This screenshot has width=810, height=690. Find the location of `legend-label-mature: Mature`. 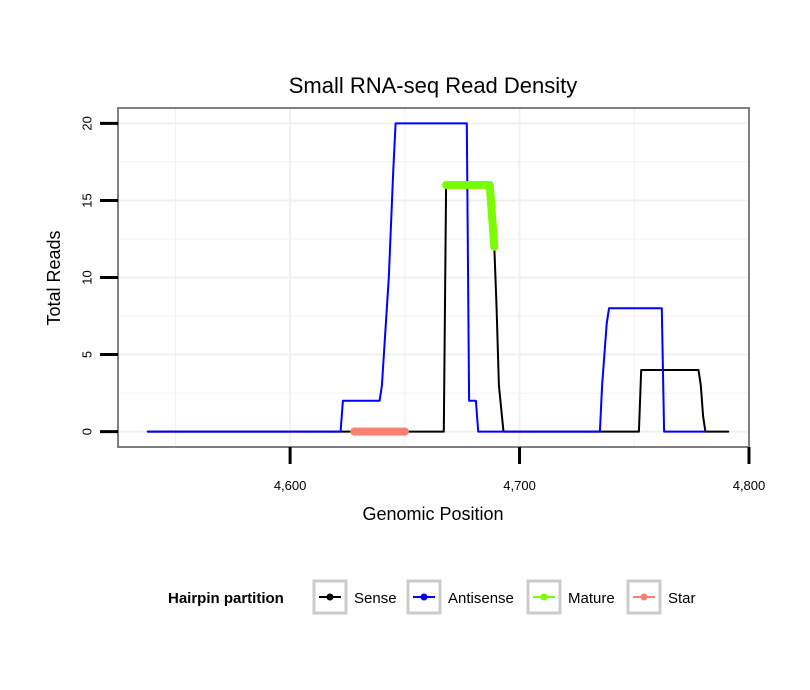

legend-label-mature: Mature is located at coordinates (591, 598).